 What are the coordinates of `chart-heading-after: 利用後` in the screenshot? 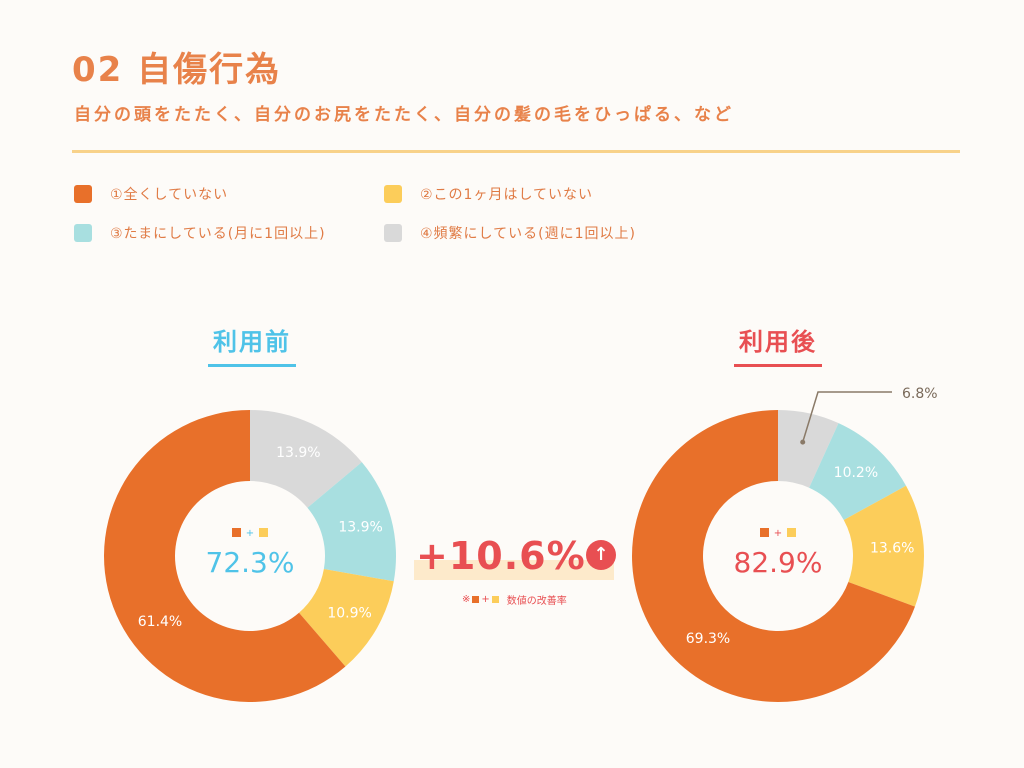 It's located at (778, 344).